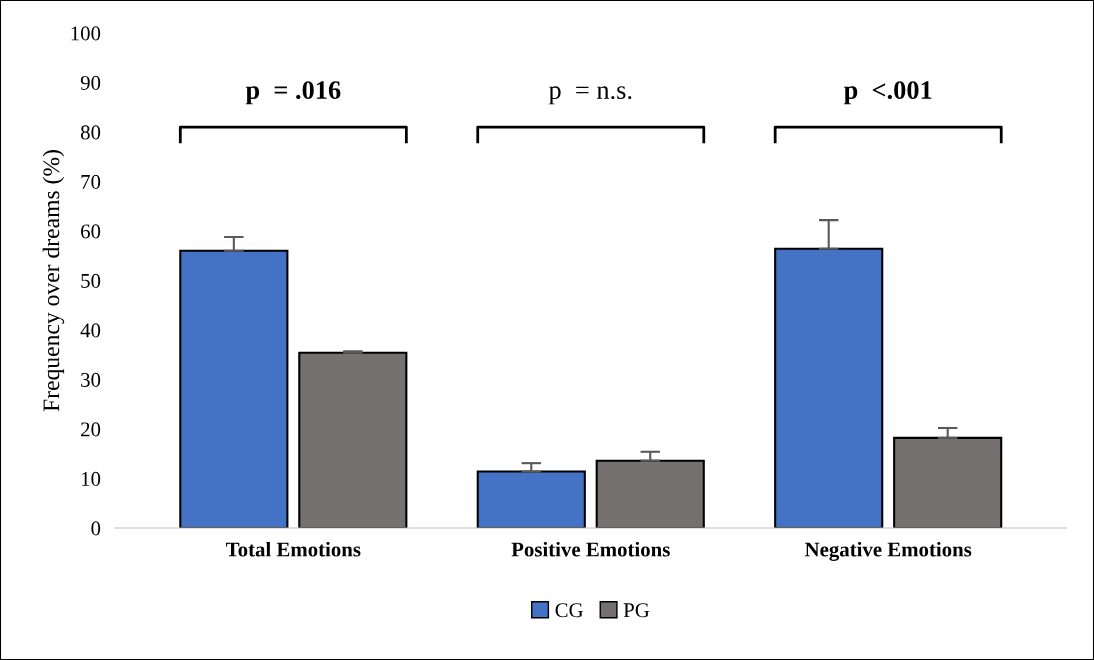 Image resolution: width=1094 pixels, height=660 pixels. I want to click on legend-label: CG, so click(569, 610).